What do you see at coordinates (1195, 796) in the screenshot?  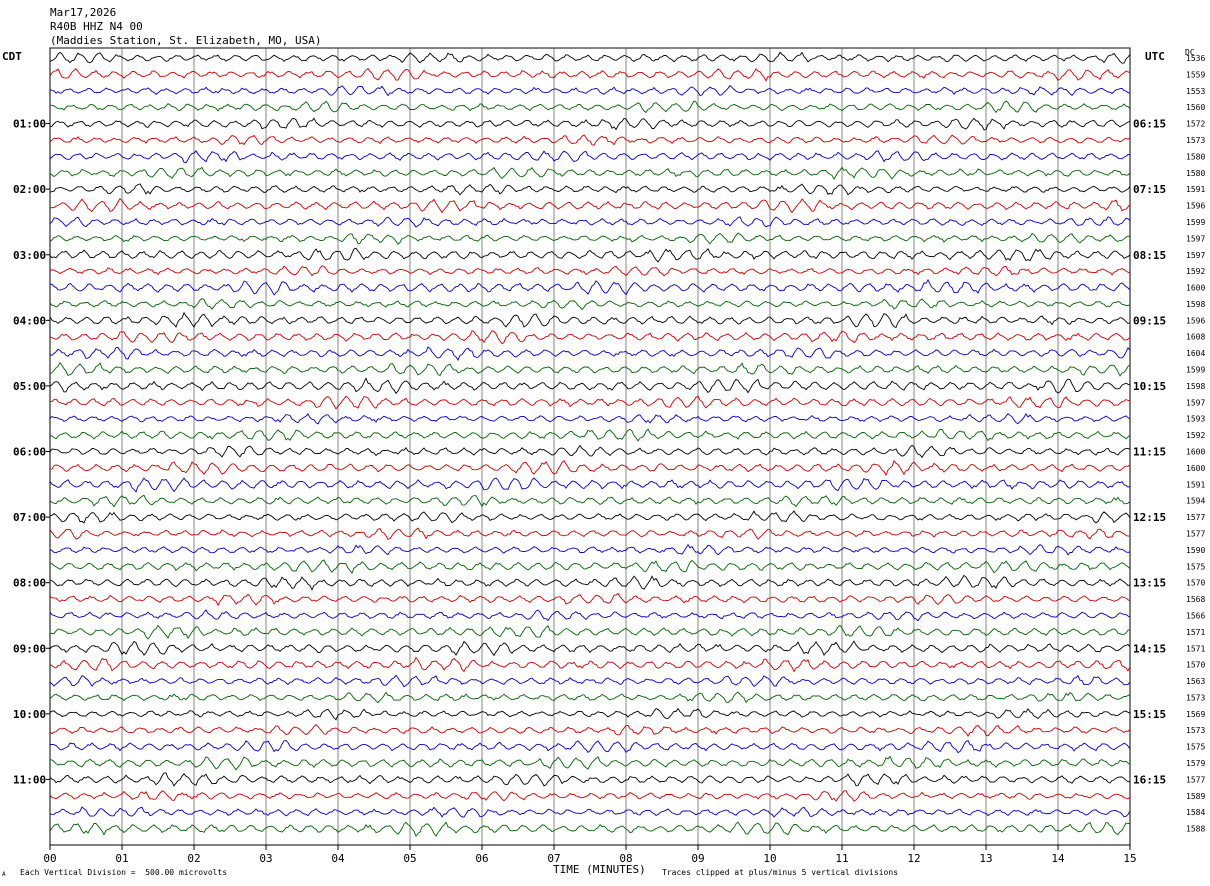 I see `dc-value: 1589` at bounding box center [1195, 796].